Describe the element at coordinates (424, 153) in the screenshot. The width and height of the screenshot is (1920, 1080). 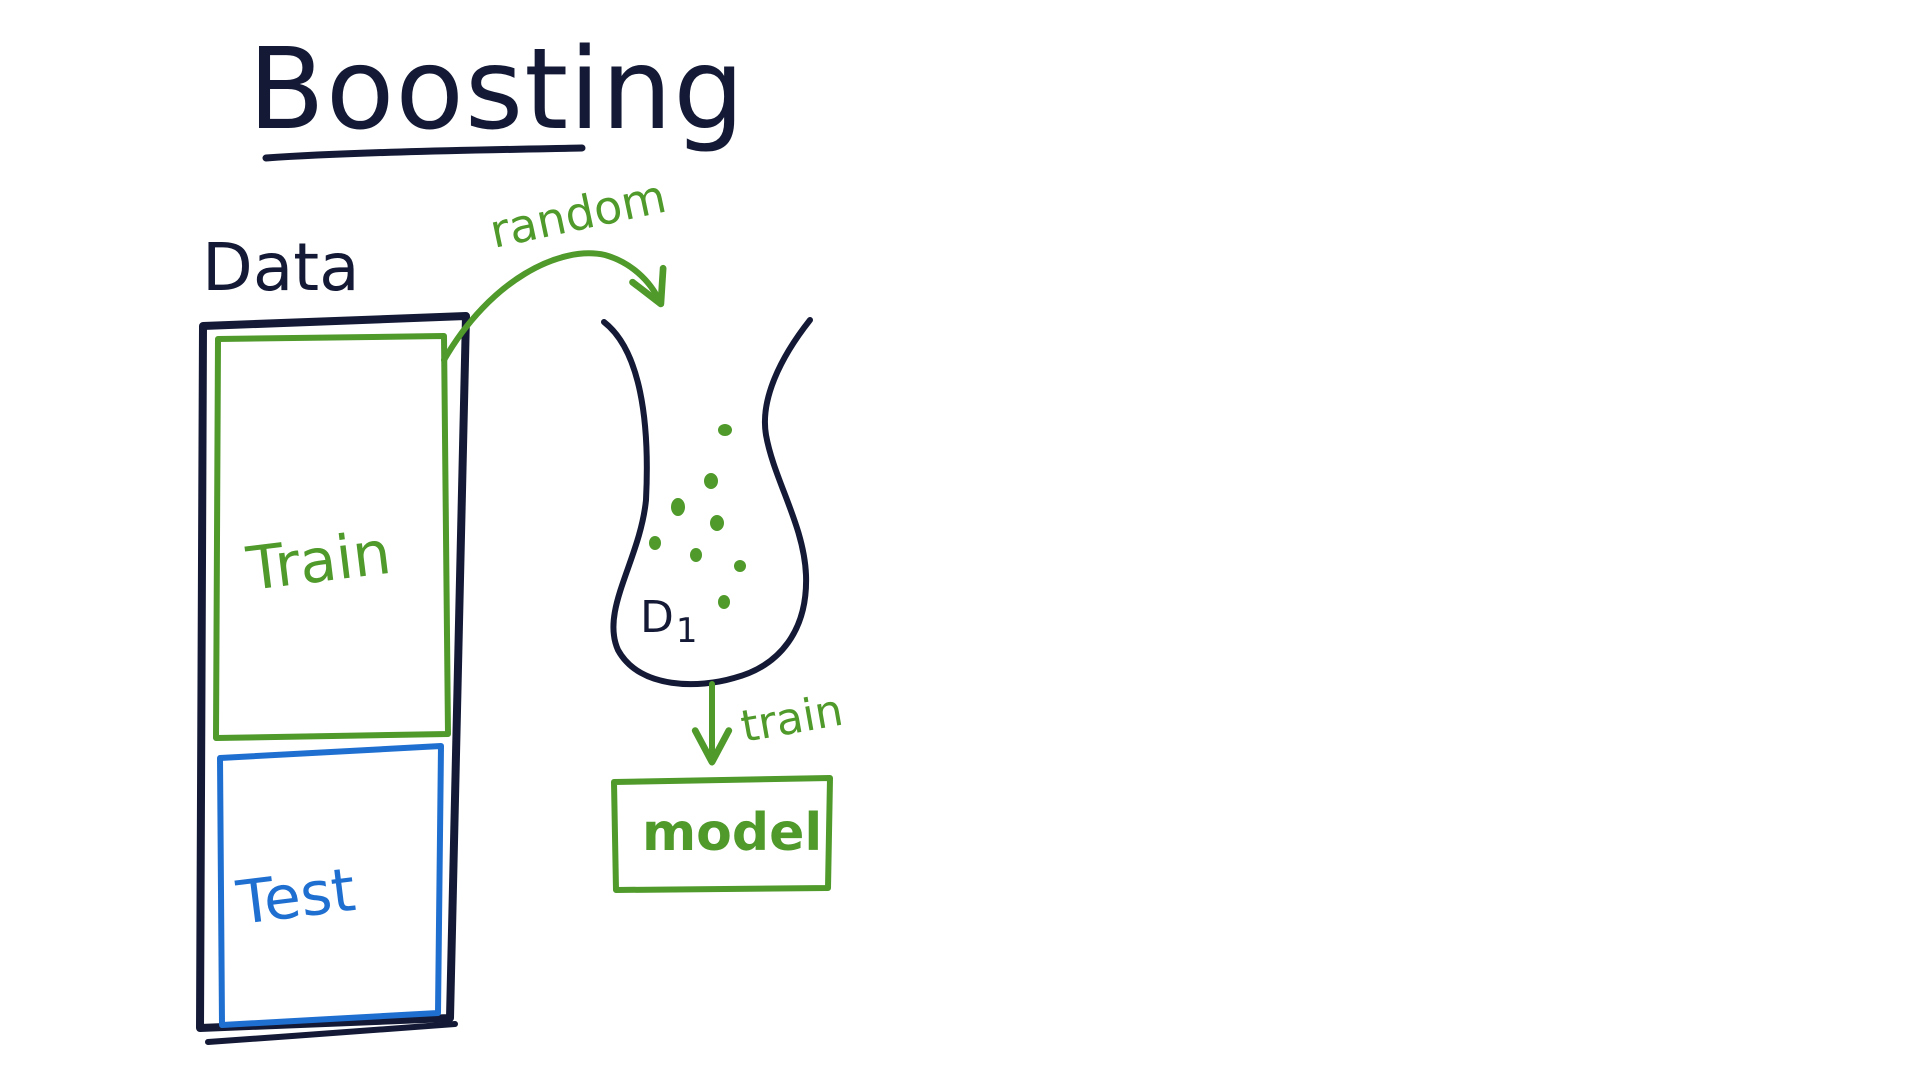
I see `title-underline` at that location.